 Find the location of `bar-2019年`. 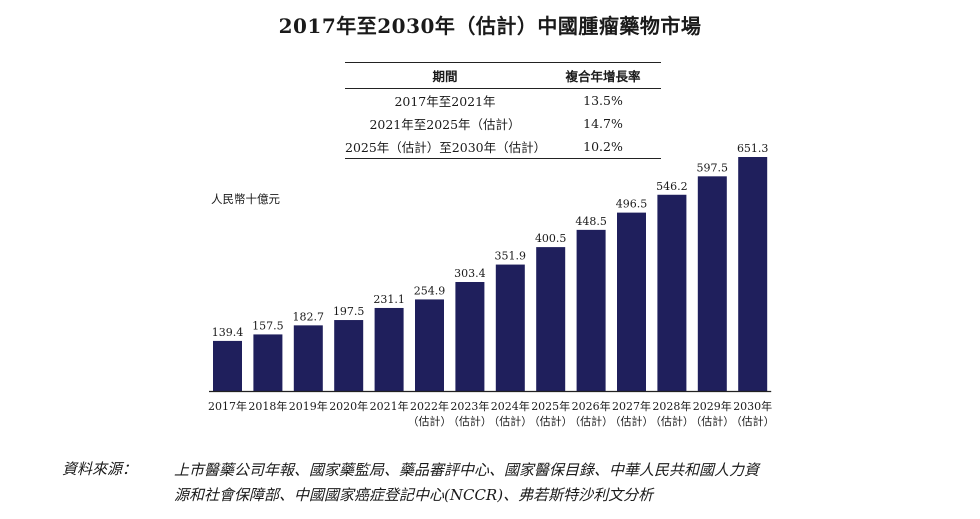

bar-2019年 is located at coordinates (308, 358).